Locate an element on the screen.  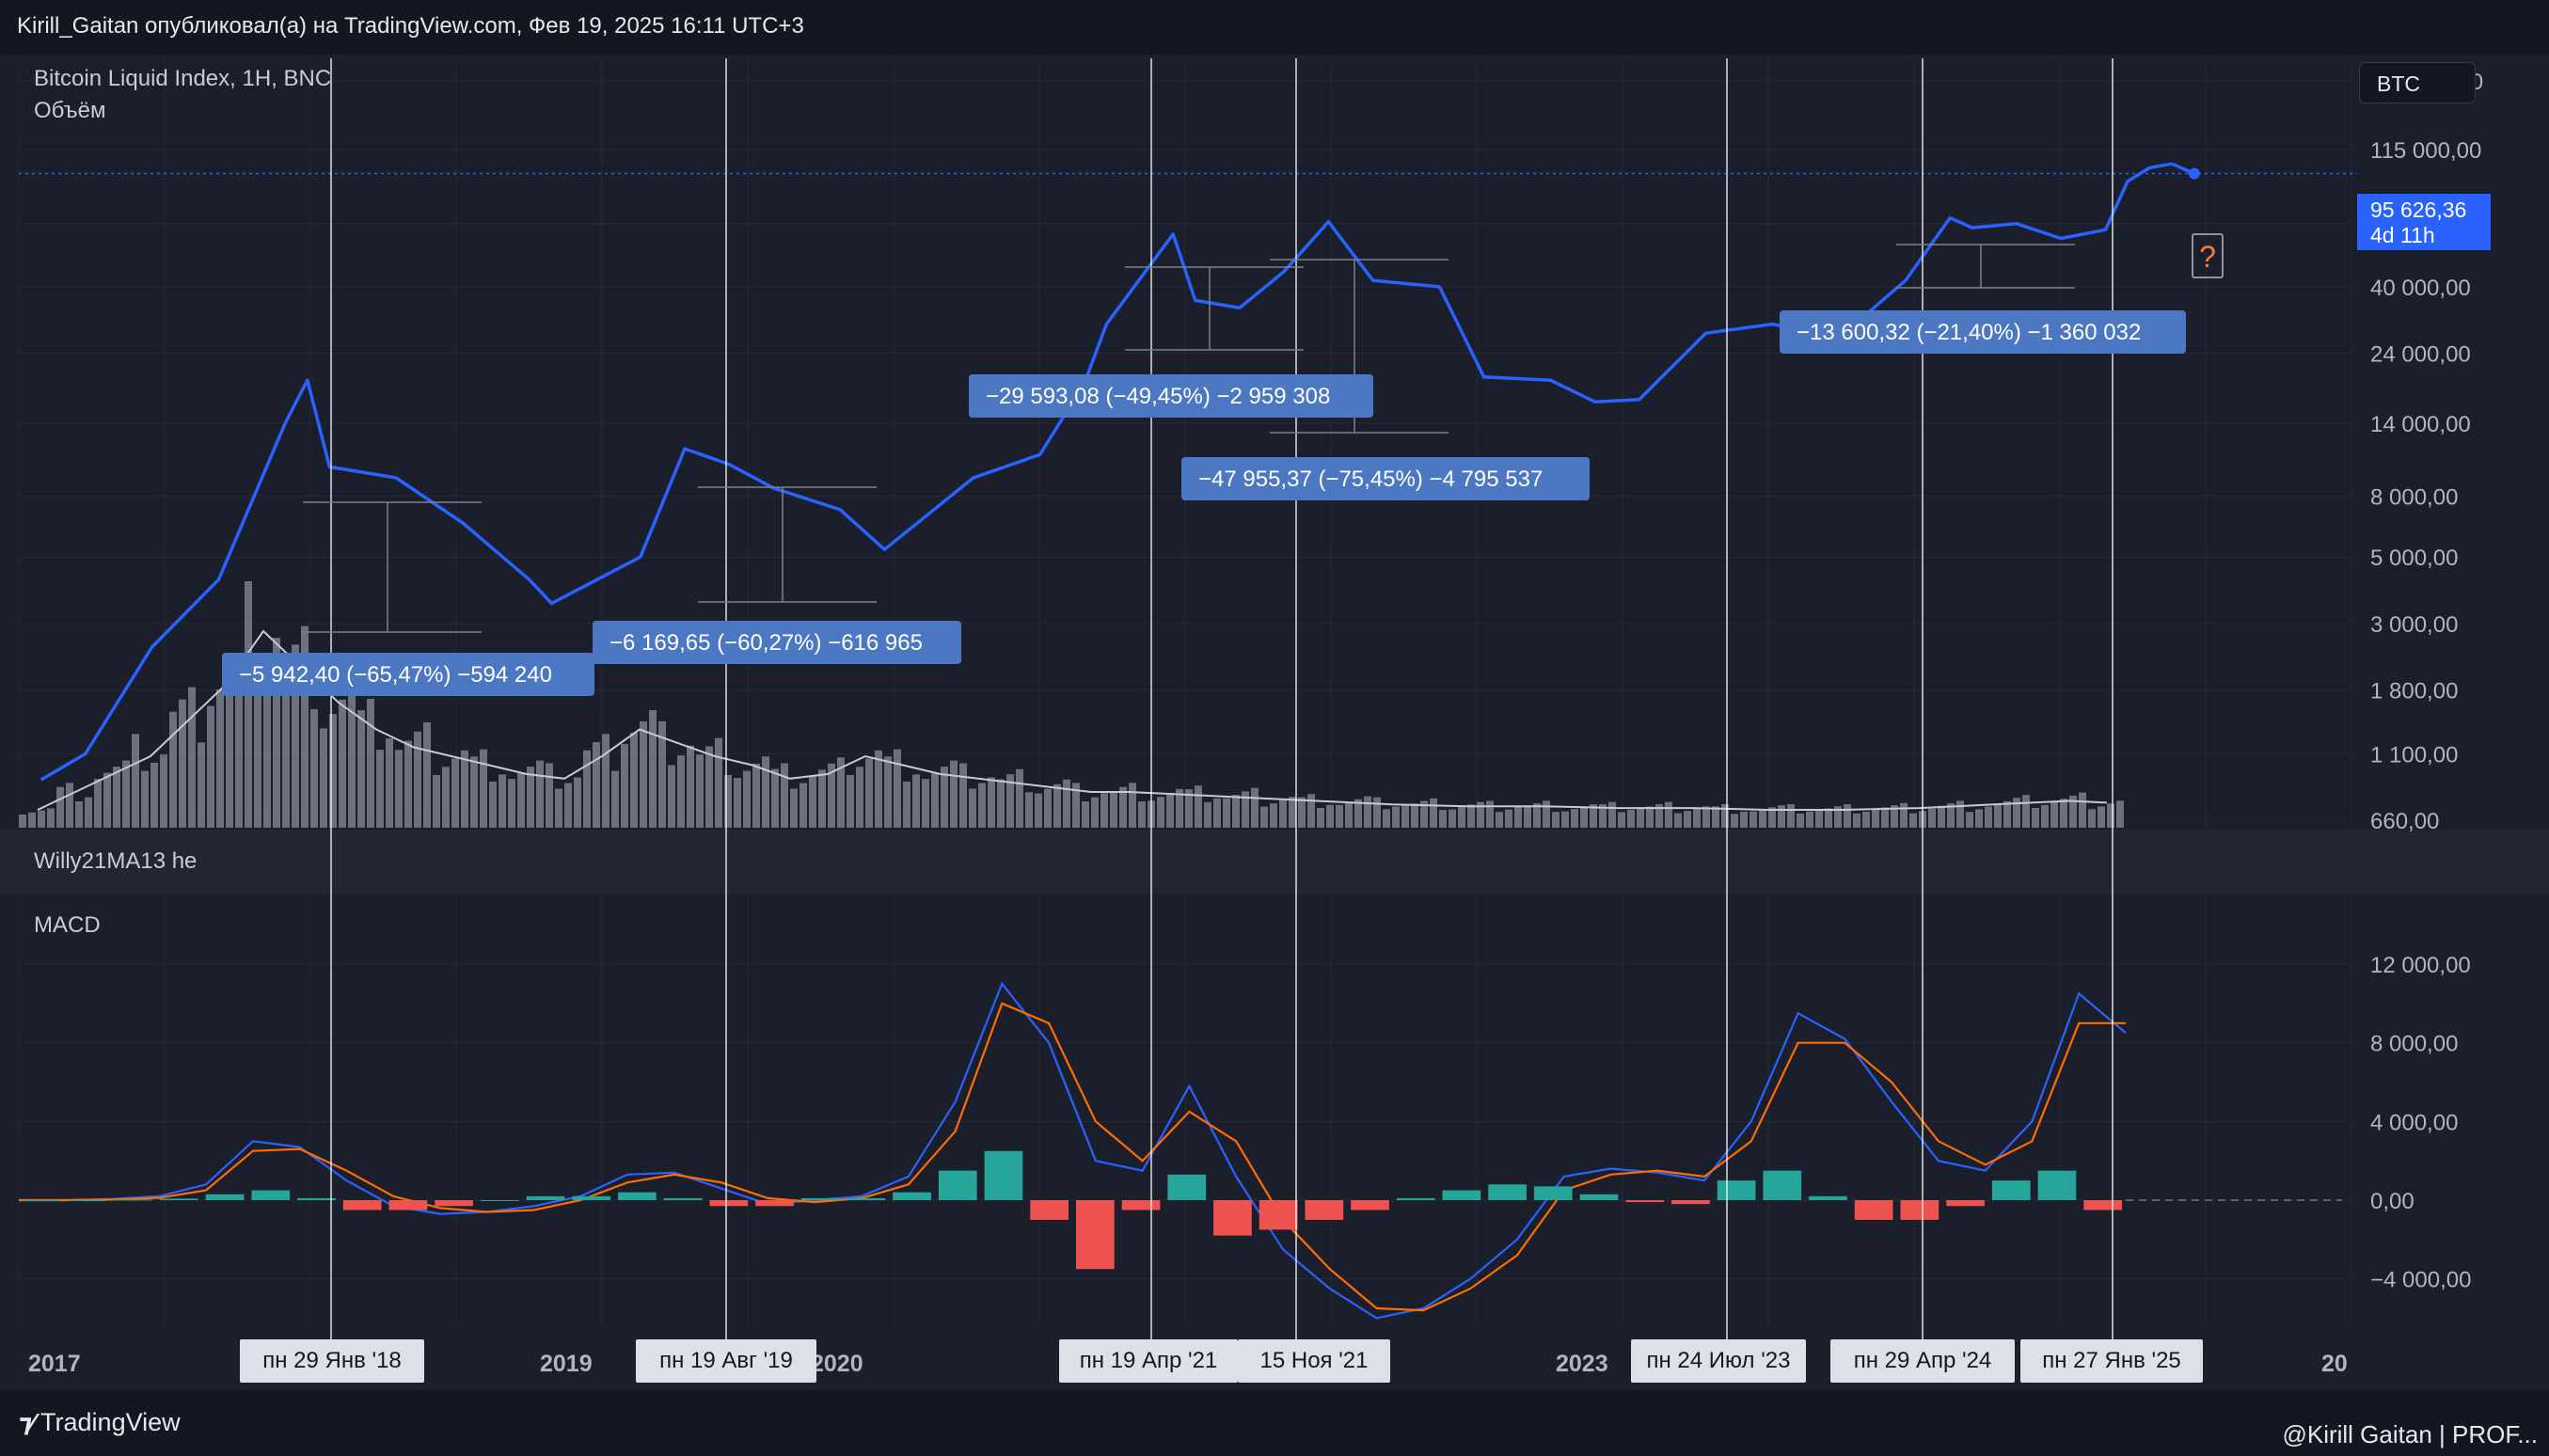
macd-y-tick-label: 12 000,00 is located at coordinates (2420, 965).